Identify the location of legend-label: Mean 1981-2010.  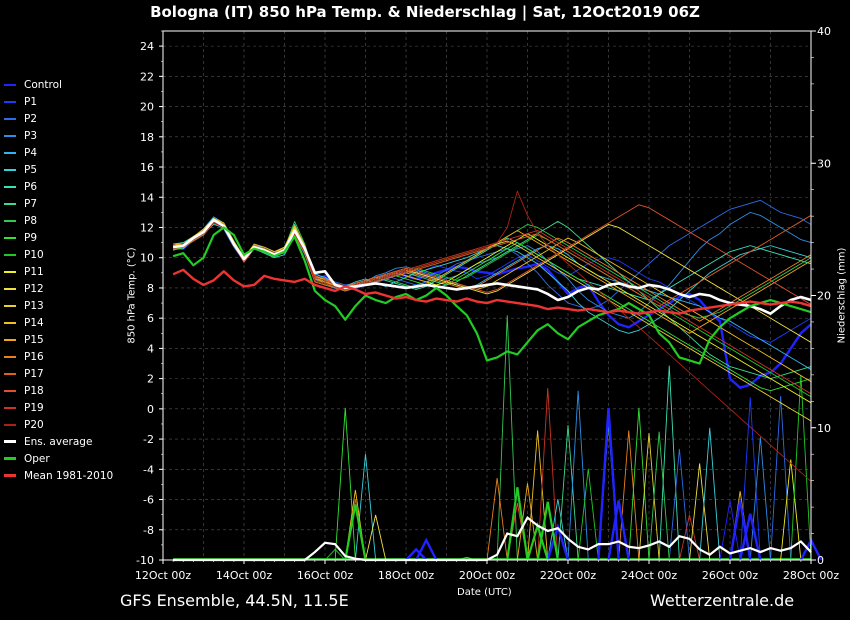
(69, 475).